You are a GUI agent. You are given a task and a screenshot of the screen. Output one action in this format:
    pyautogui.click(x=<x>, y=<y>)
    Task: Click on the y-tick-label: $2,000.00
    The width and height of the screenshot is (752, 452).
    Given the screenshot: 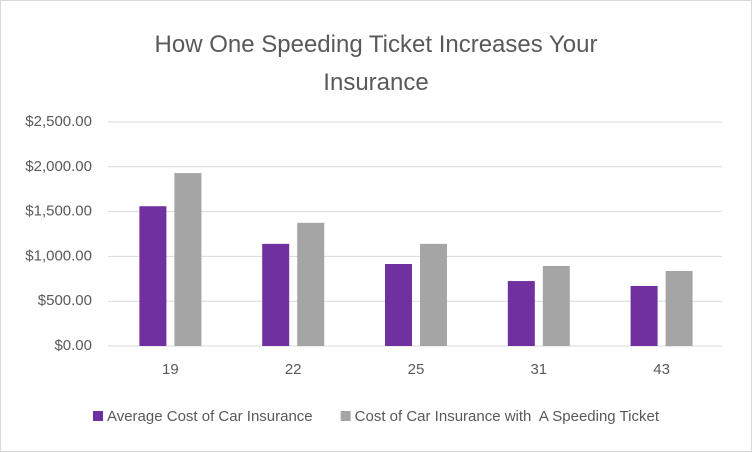 What is the action you would take?
    pyautogui.click(x=58, y=166)
    